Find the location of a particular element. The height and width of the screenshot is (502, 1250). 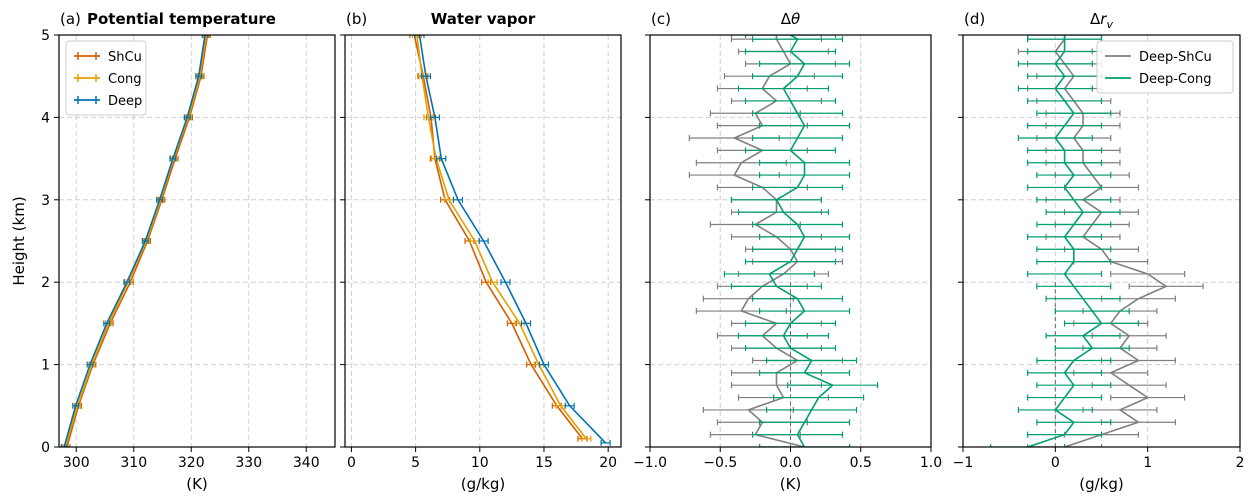

y-axis-label: Height (km) is located at coordinates (19, 240).